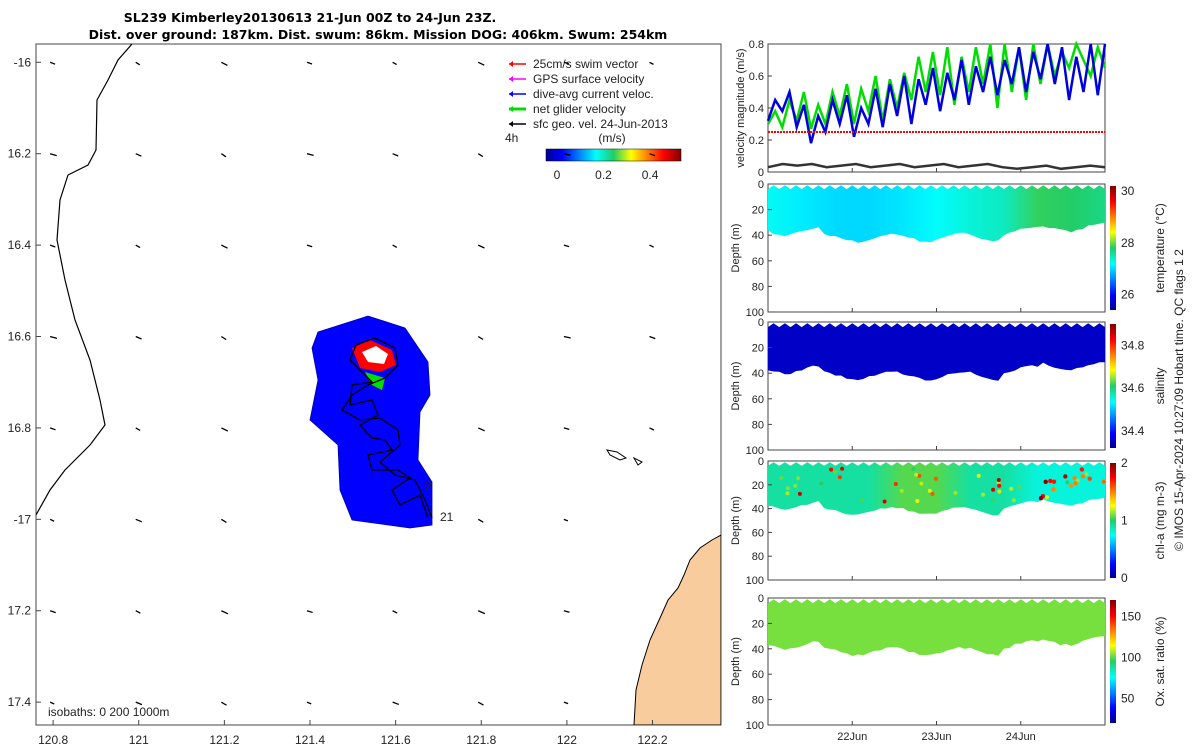 The height and width of the screenshot is (750, 1200). Describe the element at coordinates (20, 245) in the screenshot. I see `lat-tick-label: 16.4` at that location.